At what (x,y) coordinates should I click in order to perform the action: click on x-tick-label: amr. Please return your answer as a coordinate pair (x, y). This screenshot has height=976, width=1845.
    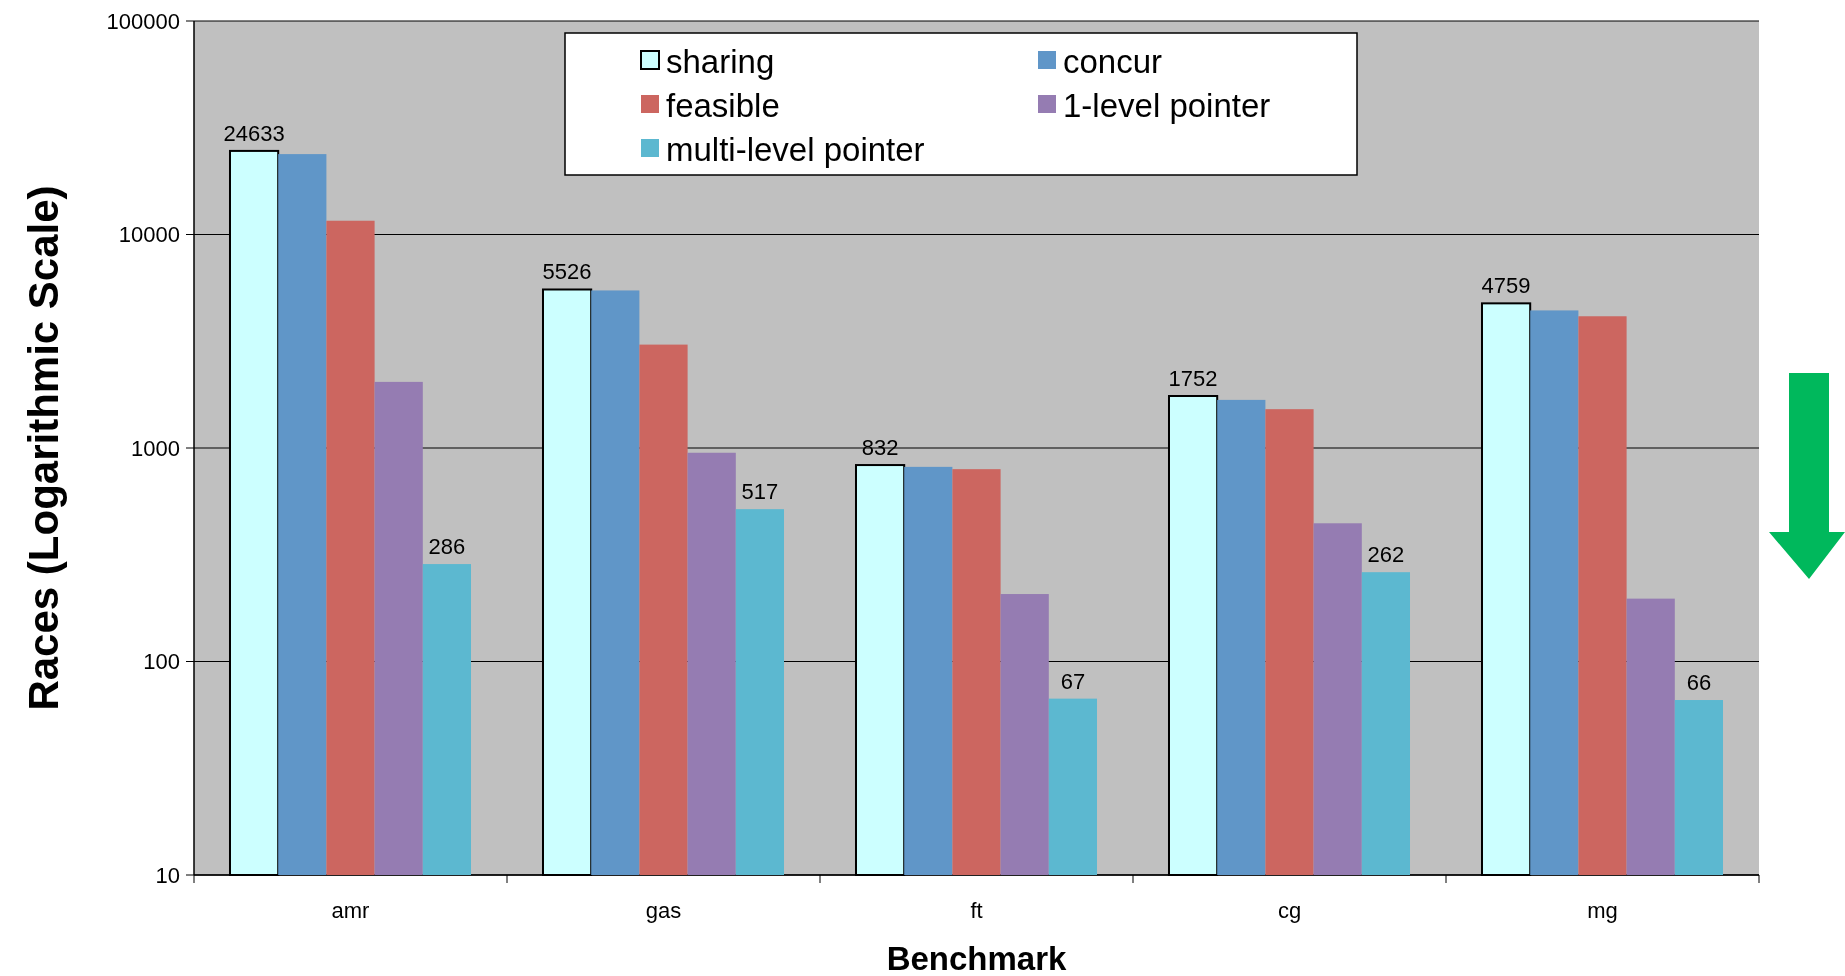
    Looking at the image, I should click on (350, 910).